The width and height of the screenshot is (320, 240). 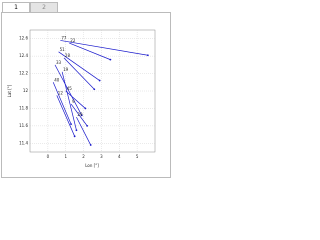 I want to click on x-tick-label: 5, so click(x=137, y=156).